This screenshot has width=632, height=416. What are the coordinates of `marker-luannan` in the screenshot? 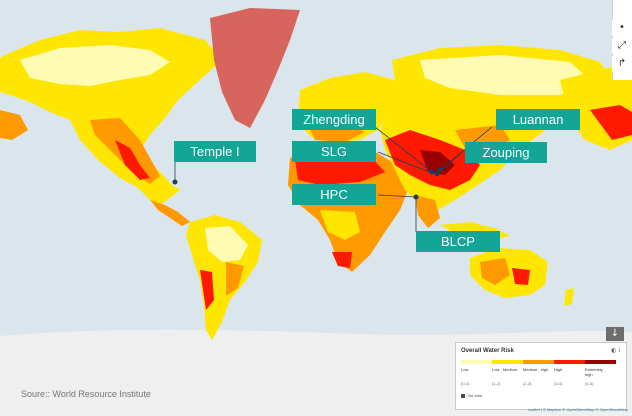 It's located at (440, 170).